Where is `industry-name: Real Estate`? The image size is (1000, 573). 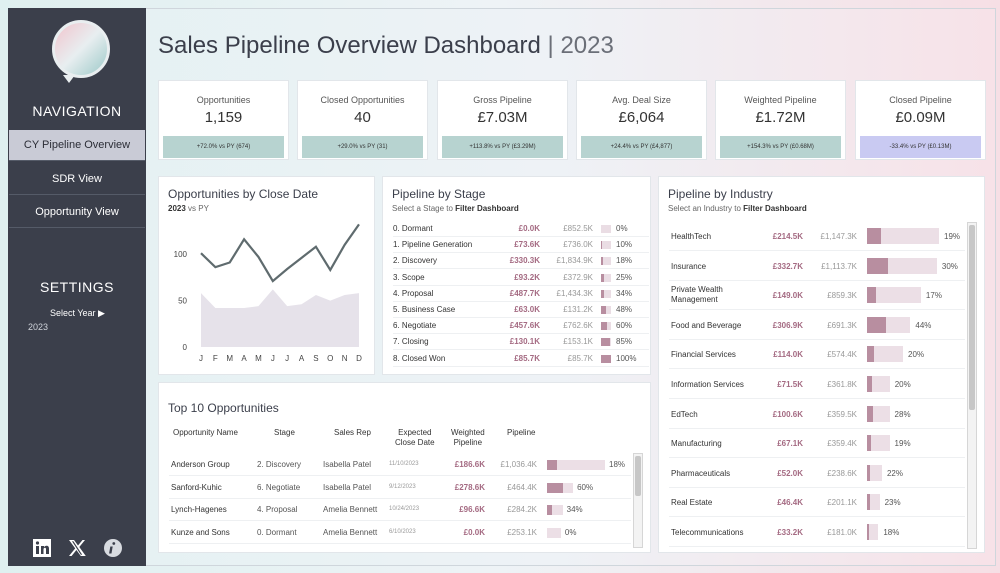 industry-name: Real Estate is located at coordinates (692, 503).